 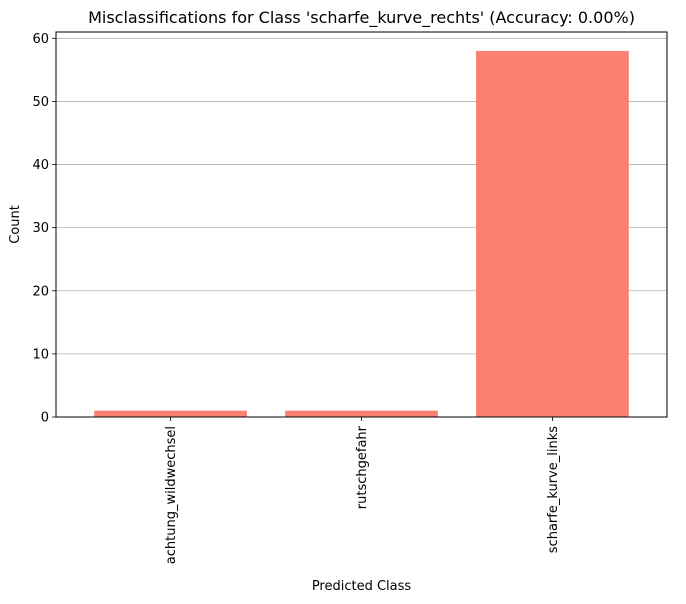 I want to click on y-axis-label: Count, so click(x=15, y=224).